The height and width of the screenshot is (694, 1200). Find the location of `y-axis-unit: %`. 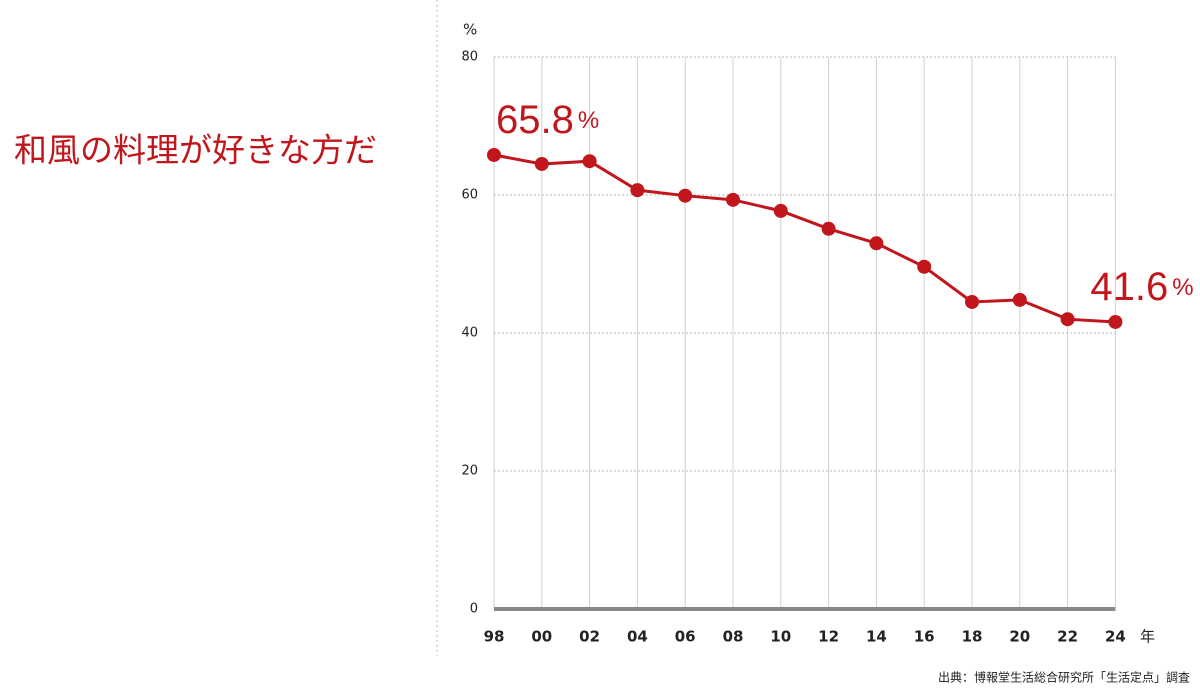

y-axis-unit: % is located at coordinates (470, 30).